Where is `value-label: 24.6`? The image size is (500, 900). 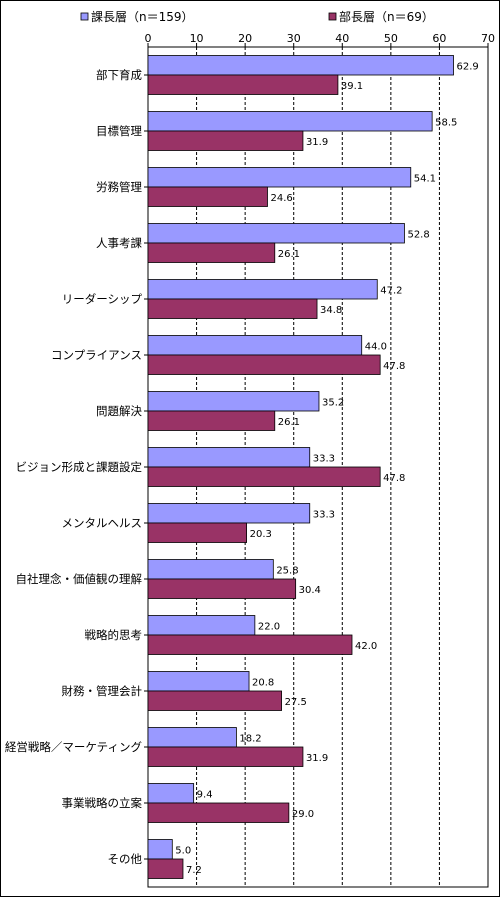
value-label: 24.6 is located at coordinates (281, 198).